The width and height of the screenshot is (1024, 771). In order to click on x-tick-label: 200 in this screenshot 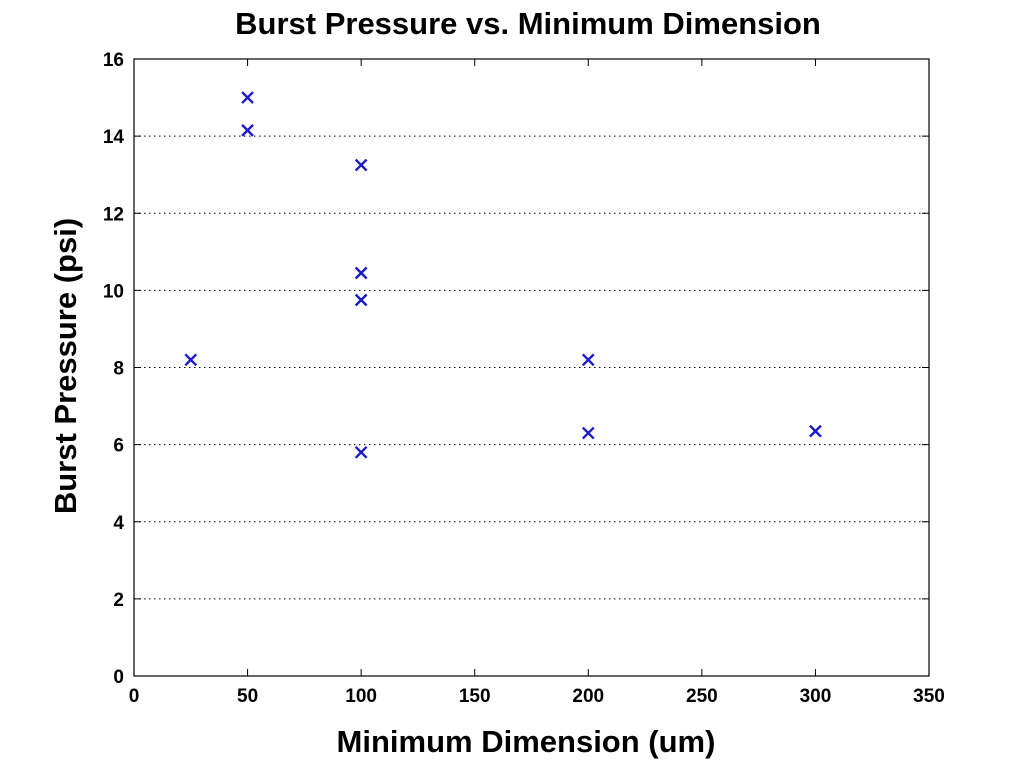, I will do `click(588, 696)`.